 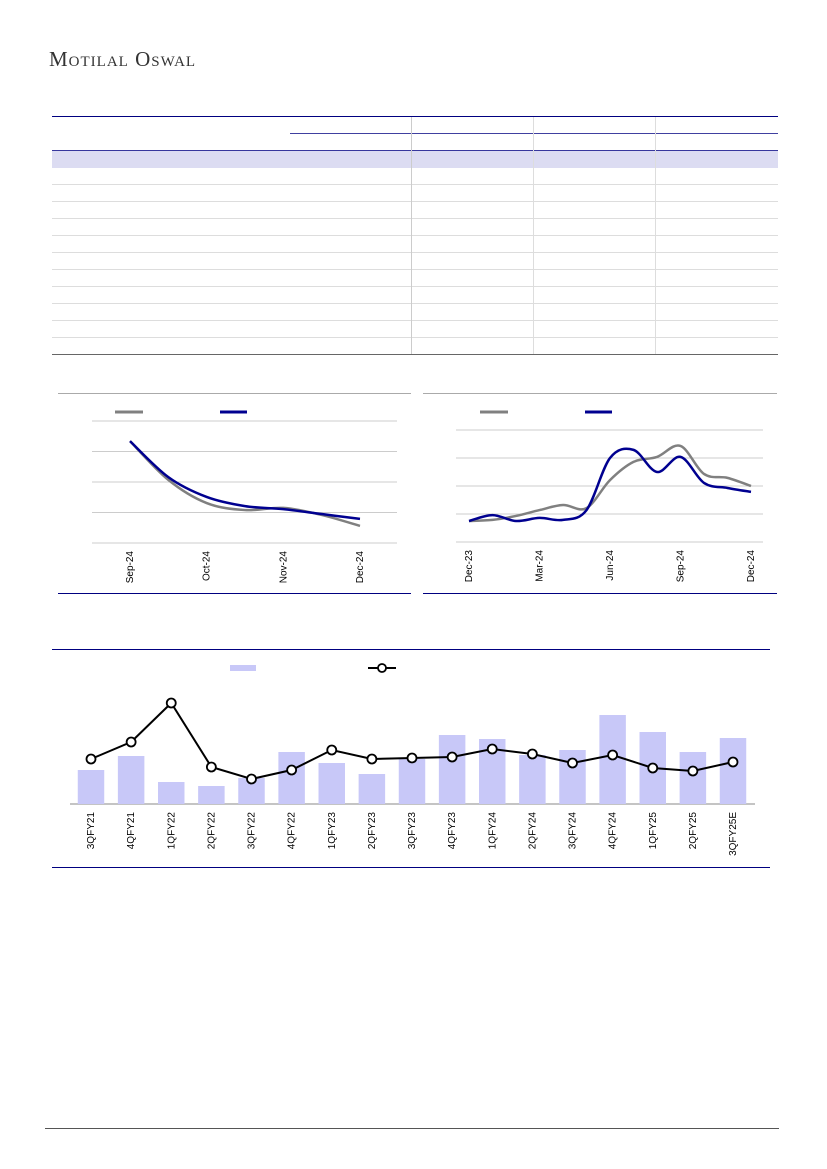 I want to click on x-tick-label: 3QFY23, so click(x=412, y=831).